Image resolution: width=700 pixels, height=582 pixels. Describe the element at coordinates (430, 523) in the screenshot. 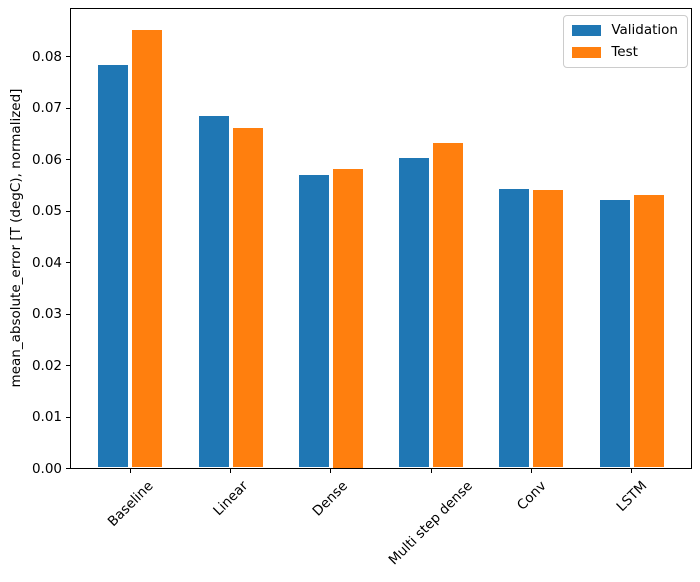

I see `x-tick-label-multi-step-dense: Multi step dense` at that location.